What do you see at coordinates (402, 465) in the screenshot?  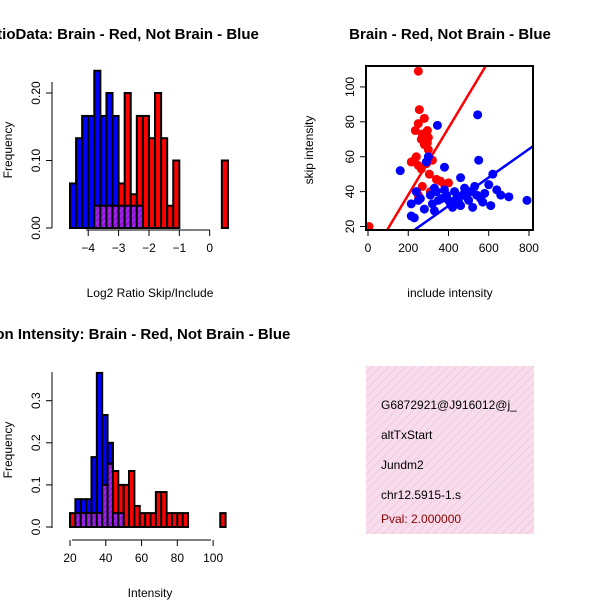 I see `info-gene-name: Jundm2` at bounding box center [402, 465].